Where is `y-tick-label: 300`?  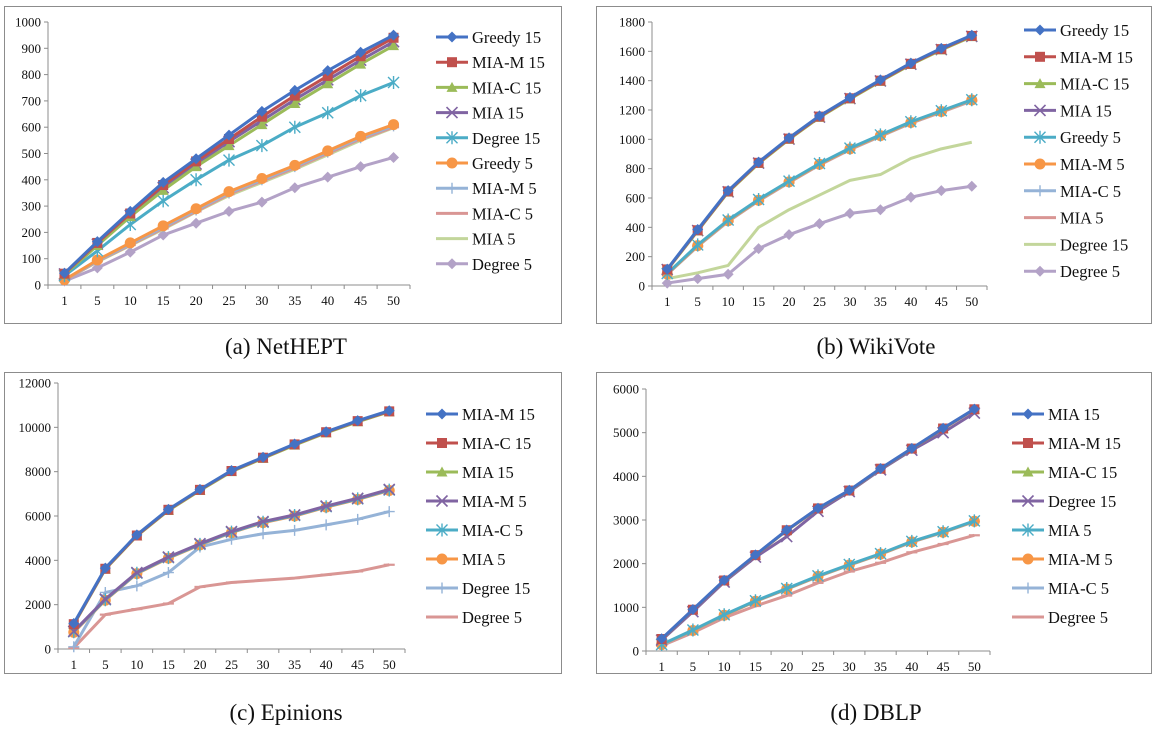 y-tick-label: 300 is located at coordinates (32, 206).